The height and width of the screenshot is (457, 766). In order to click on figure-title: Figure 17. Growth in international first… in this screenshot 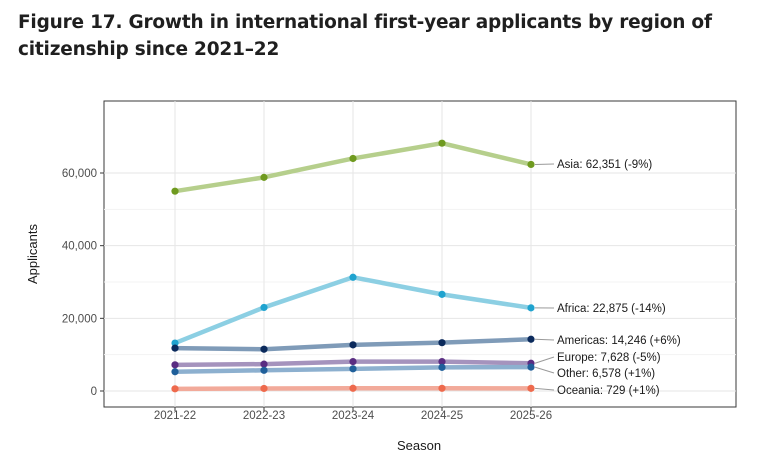, I will do `click(365, 36)`.